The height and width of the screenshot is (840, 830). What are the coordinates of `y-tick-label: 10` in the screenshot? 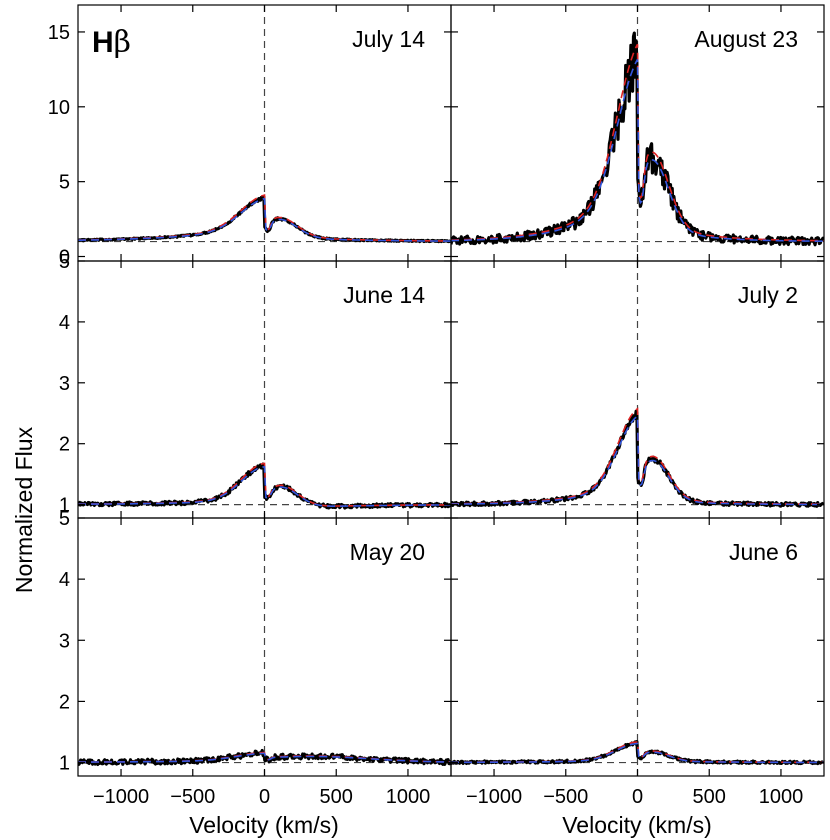 It's located at (59, 108).